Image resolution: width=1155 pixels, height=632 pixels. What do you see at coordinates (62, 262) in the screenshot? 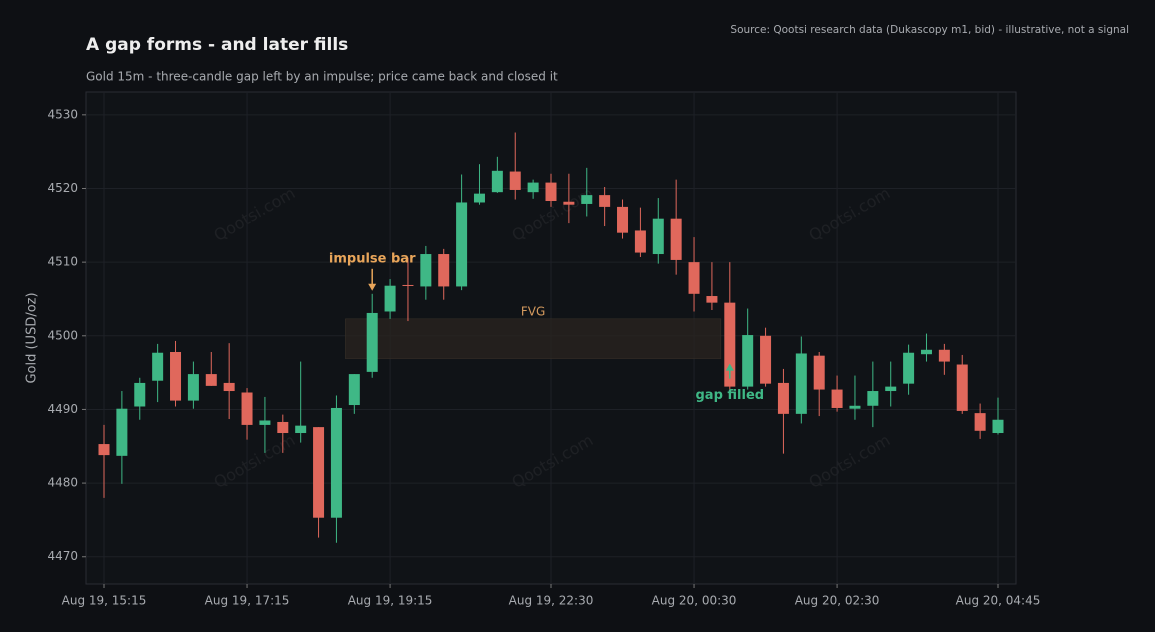
I see `y-tick-label: 4510` at bounding box center [62, 262].